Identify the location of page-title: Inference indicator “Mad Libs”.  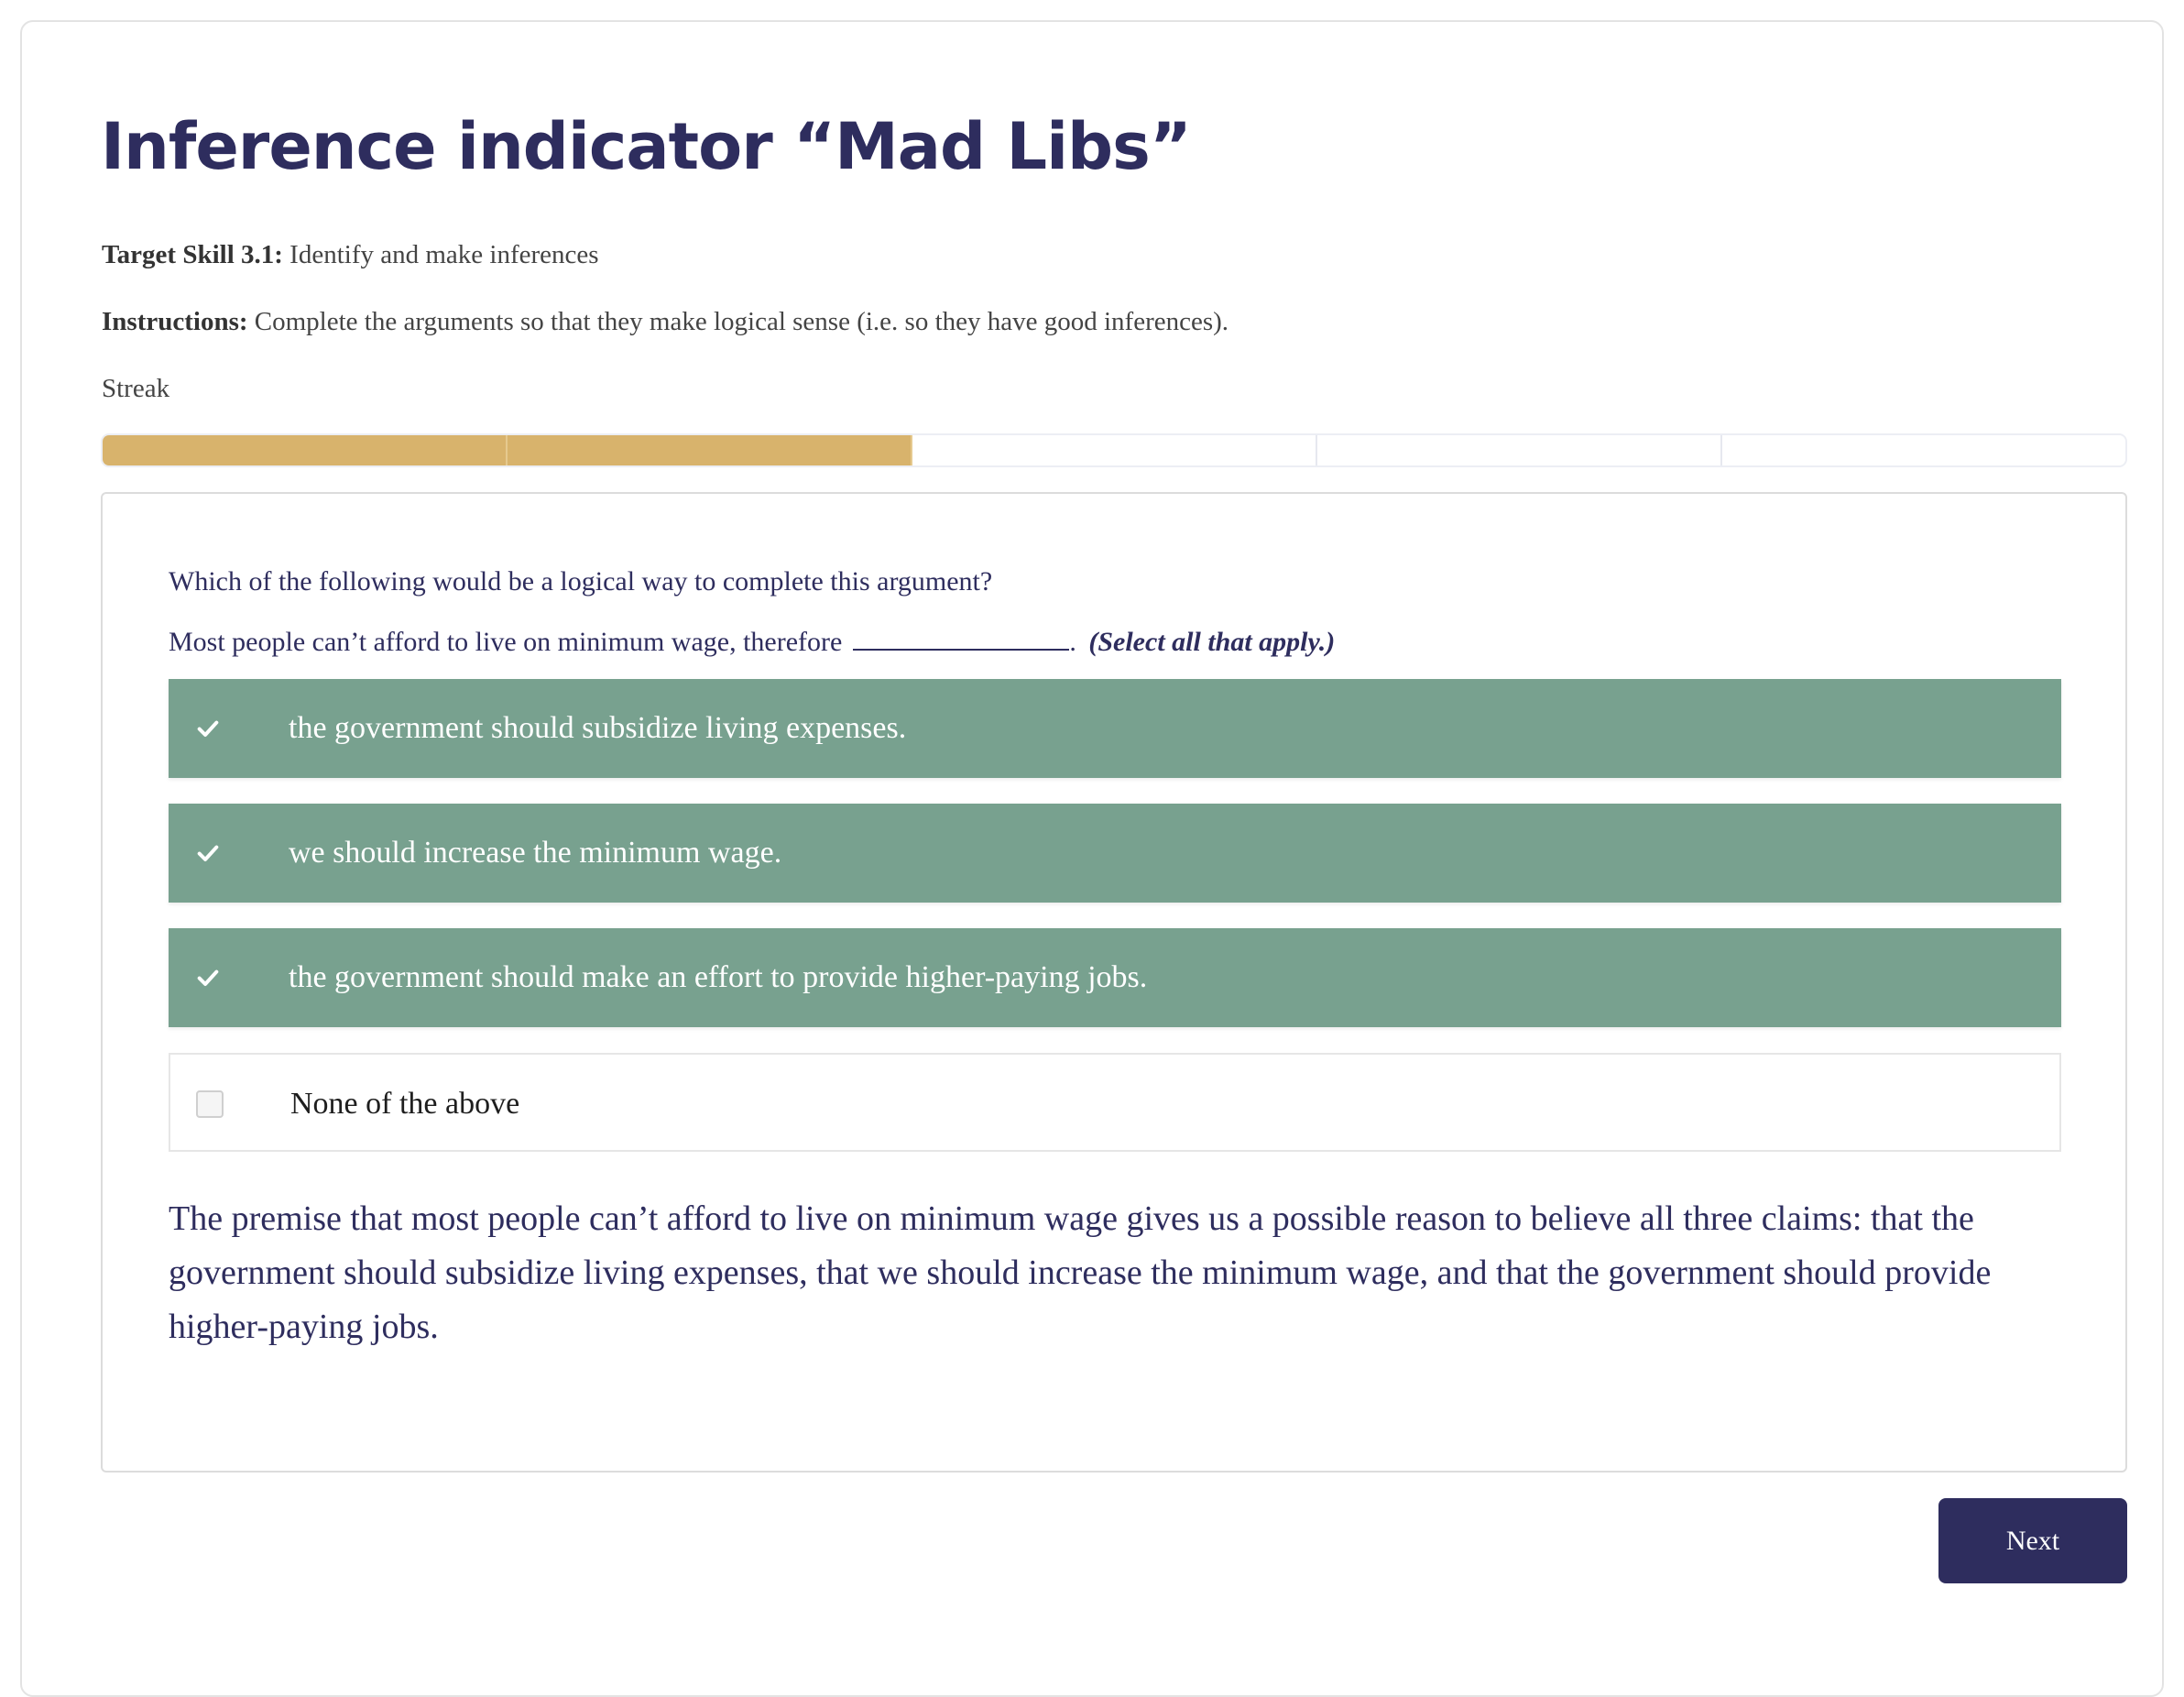
(646, 146).